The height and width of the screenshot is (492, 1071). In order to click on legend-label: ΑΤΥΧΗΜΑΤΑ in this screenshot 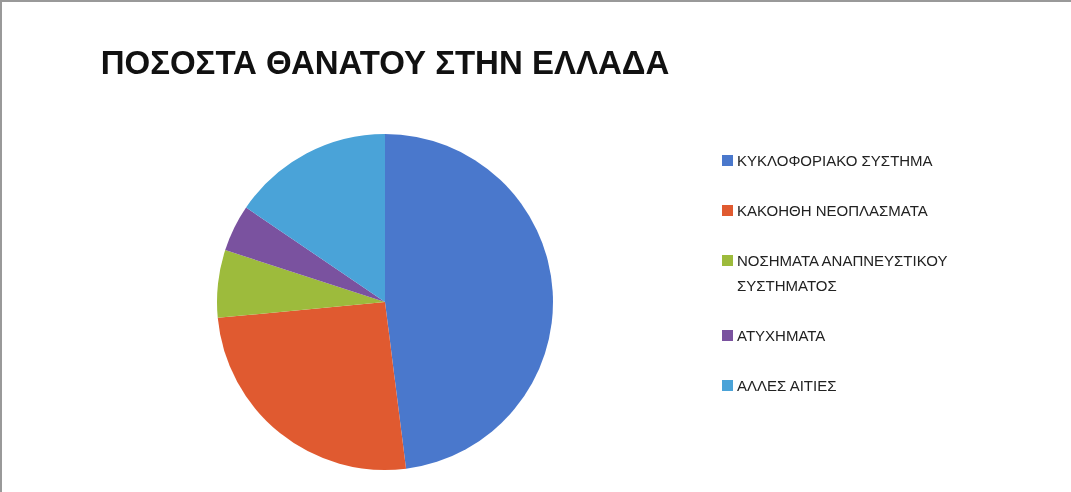, I will do `click(782, 336)`.